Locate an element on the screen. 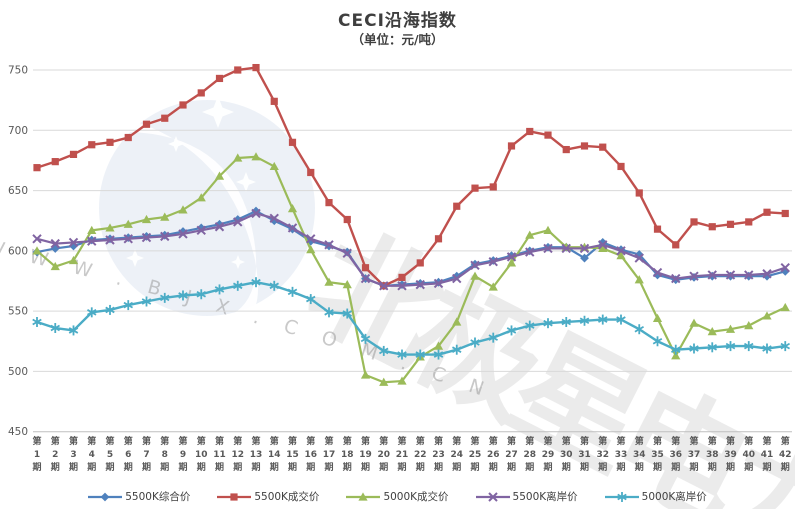  y-tick-label: 550 is located at coordinates (18, 312).